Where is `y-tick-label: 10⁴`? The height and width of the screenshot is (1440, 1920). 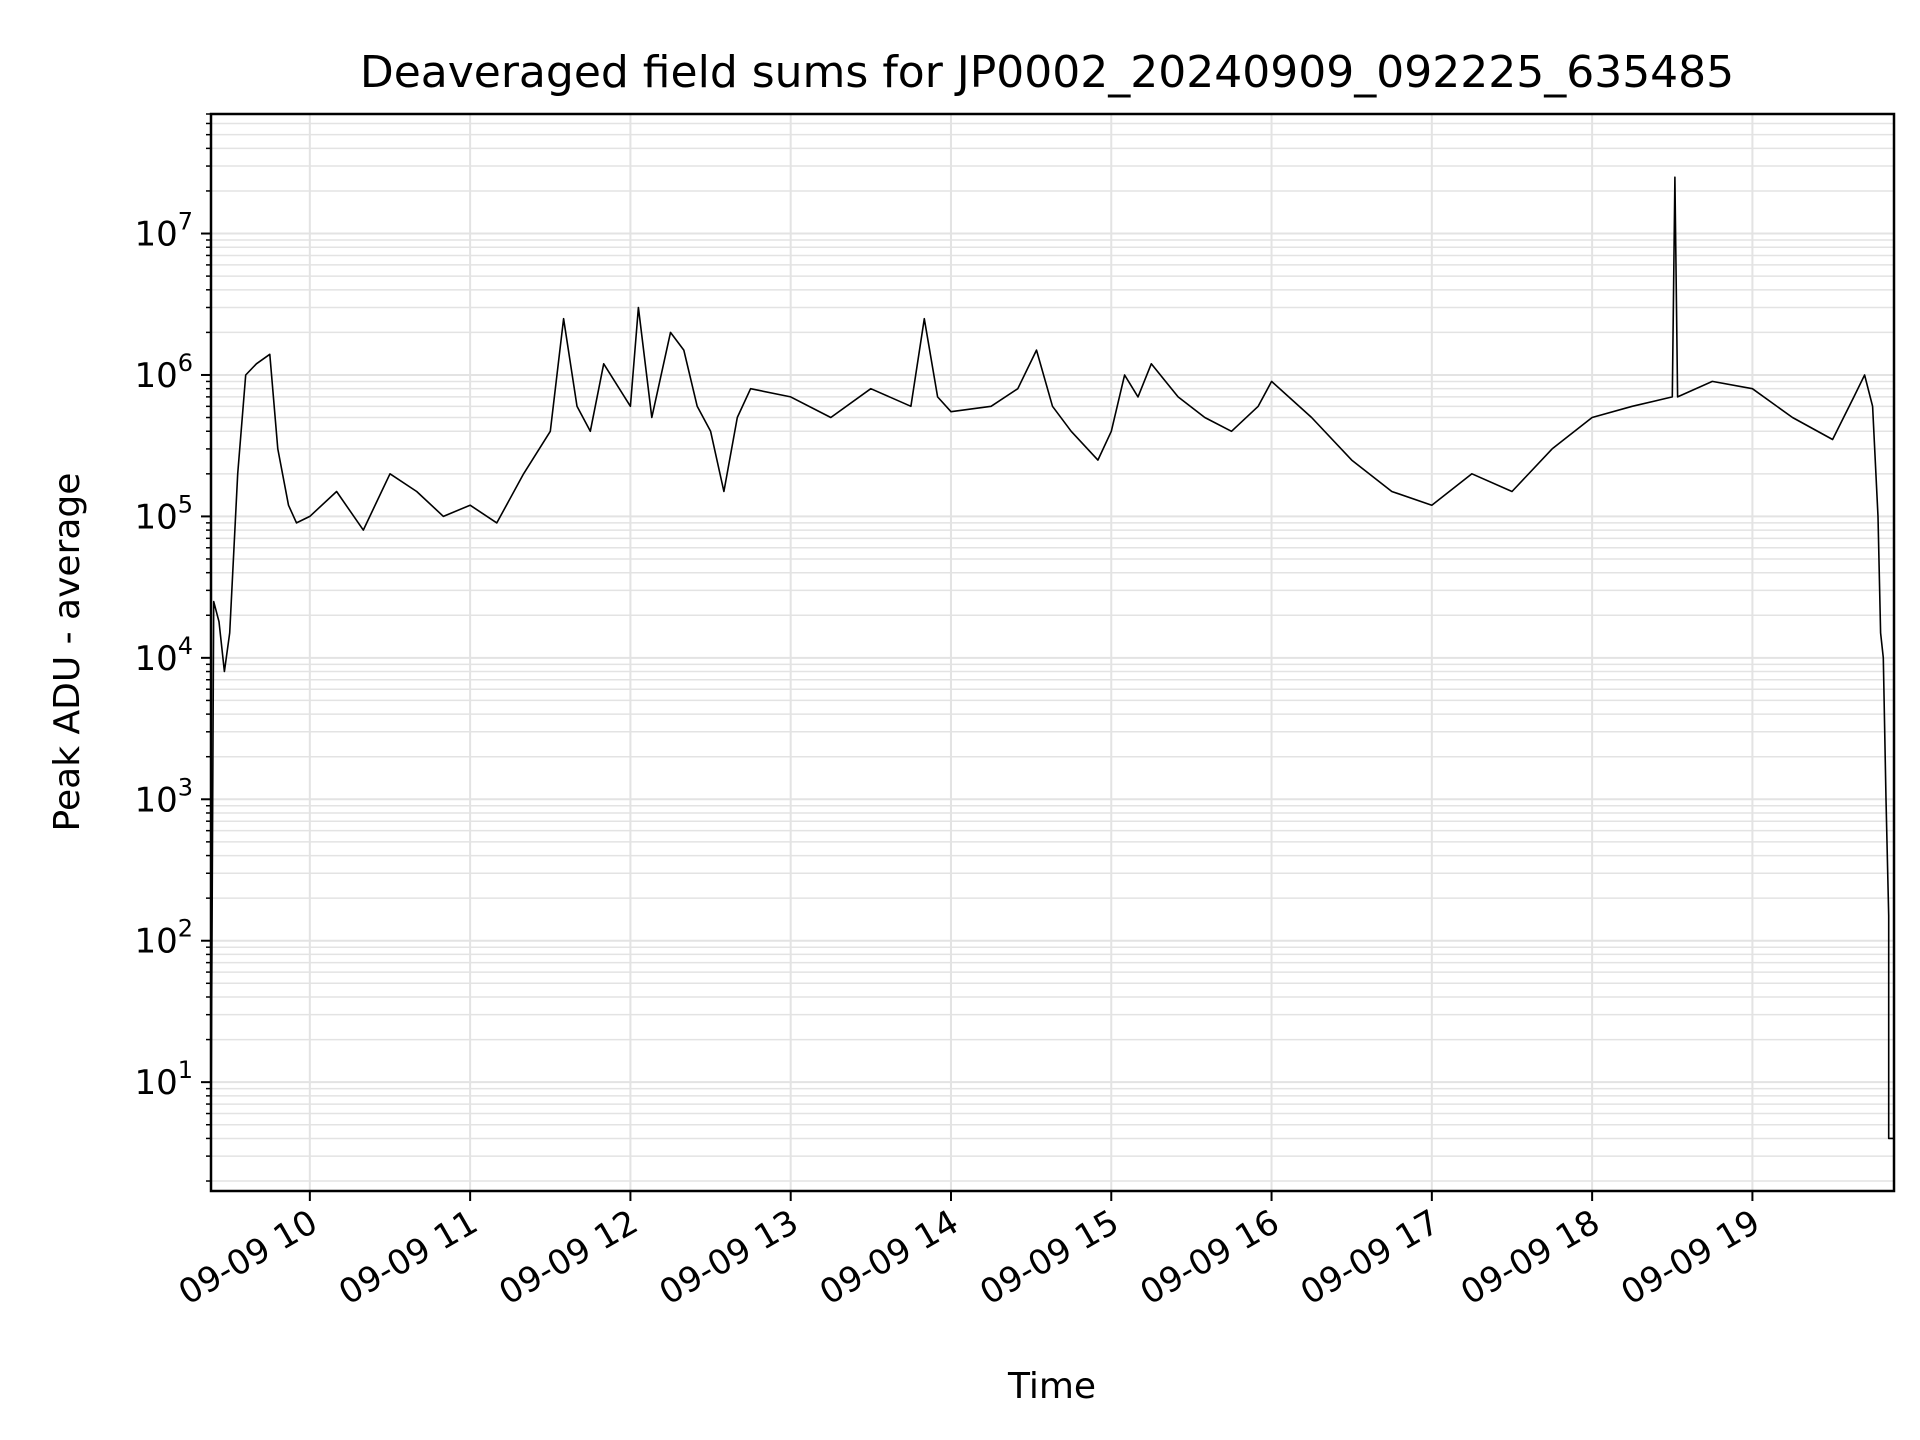
y-tick-label: 10⁴ is located at coordinates (163, 655).